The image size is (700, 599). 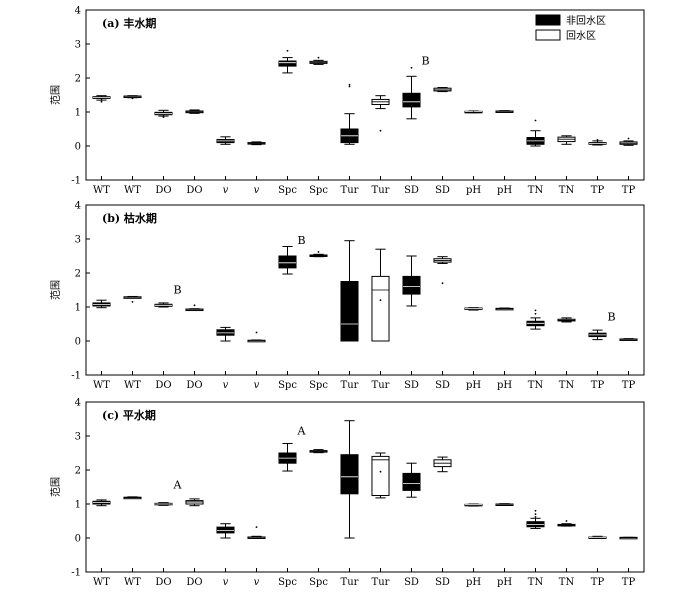 What do you see at coordinates (78, 308) in the screenshot?
I see `y-tick-label: 1` at bounding box center [78, 308].